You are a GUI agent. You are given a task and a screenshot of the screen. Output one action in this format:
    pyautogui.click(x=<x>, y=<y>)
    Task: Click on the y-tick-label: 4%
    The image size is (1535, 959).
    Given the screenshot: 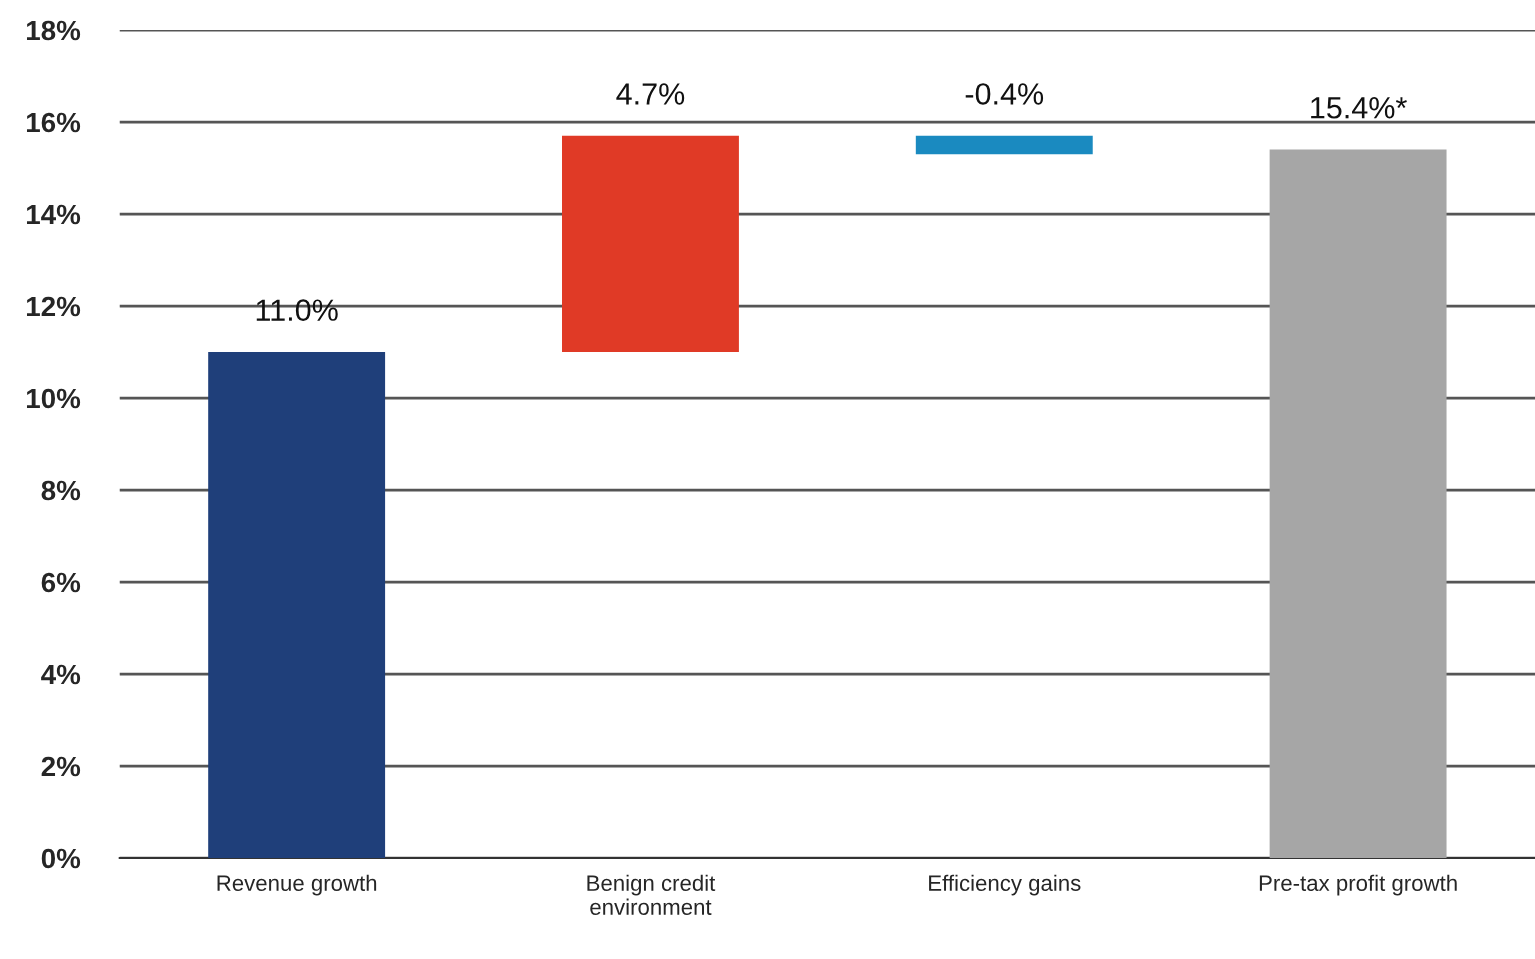 What is the action you would take?
    pyautogui.click(x=61, y=674)
    